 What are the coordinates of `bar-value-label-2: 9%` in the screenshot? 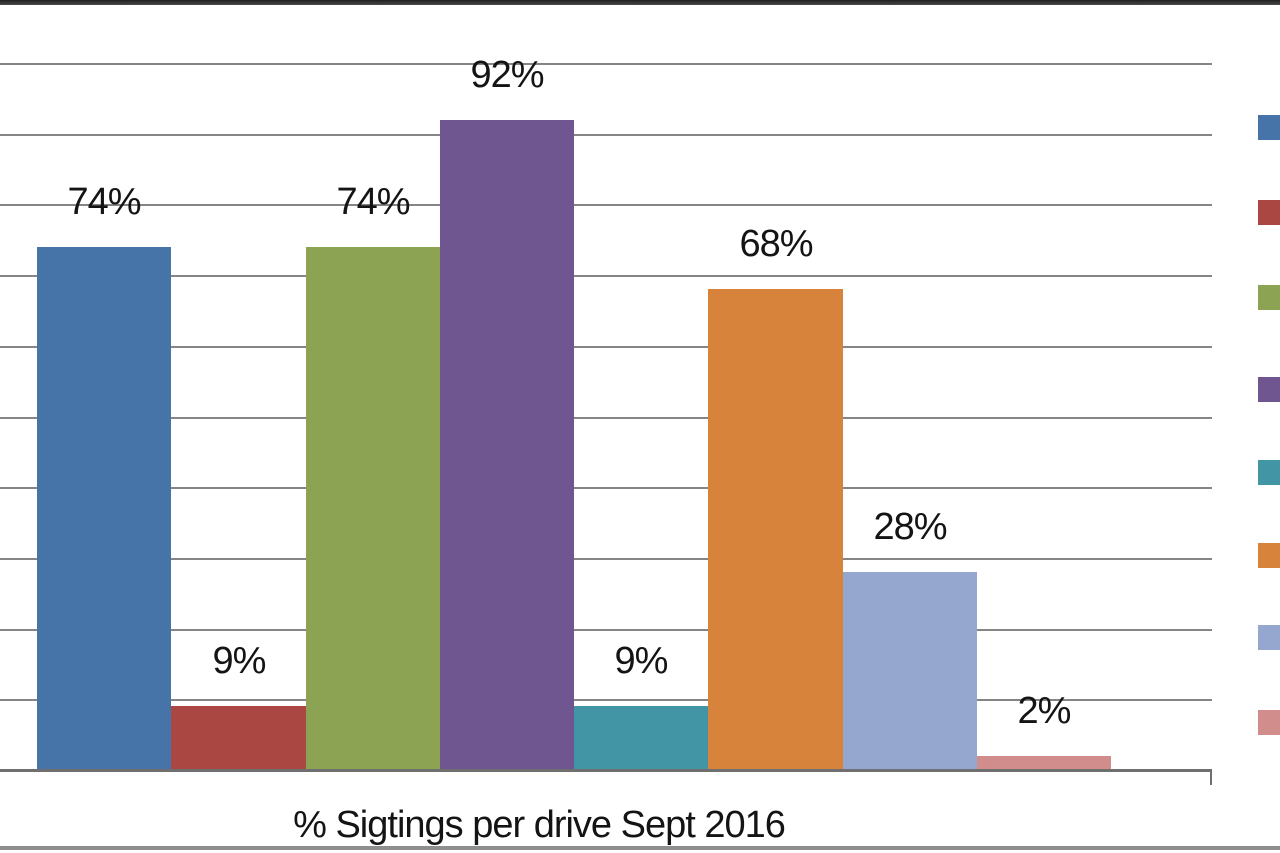 It's located at (239, 661).